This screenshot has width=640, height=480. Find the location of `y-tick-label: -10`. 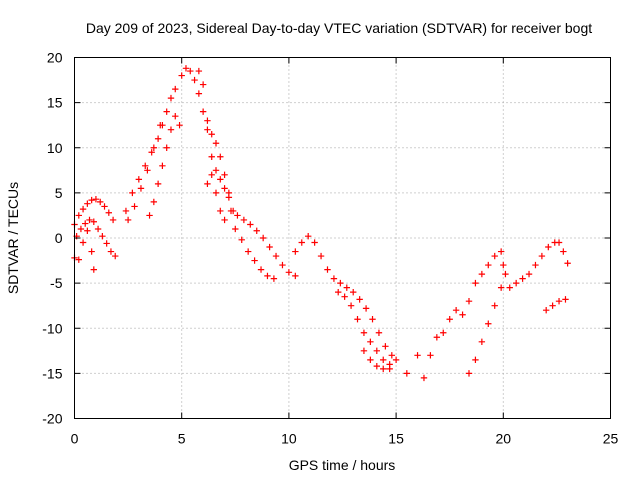

y-tick-label: -10 is located at coordinates (52, 328).